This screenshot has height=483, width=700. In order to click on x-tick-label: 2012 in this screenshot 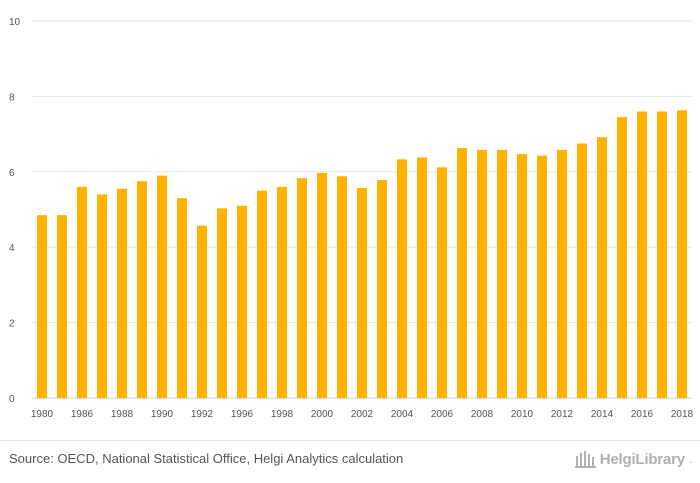, I will do `click(562, 414)`.